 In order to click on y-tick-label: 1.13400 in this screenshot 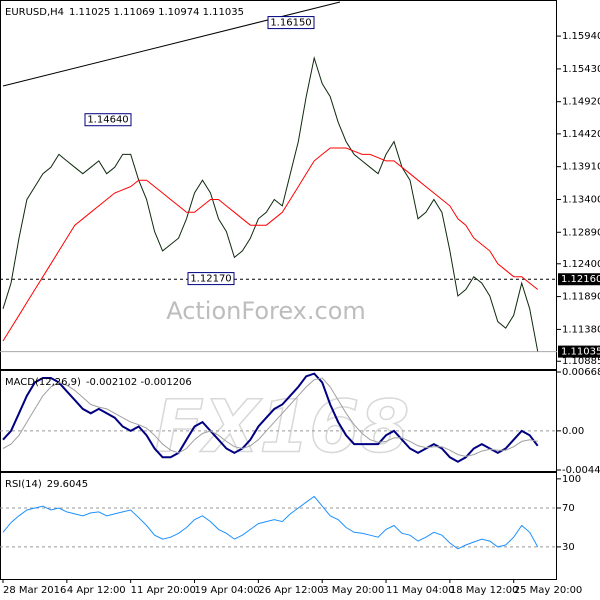, I will do `click(581, 199)`.